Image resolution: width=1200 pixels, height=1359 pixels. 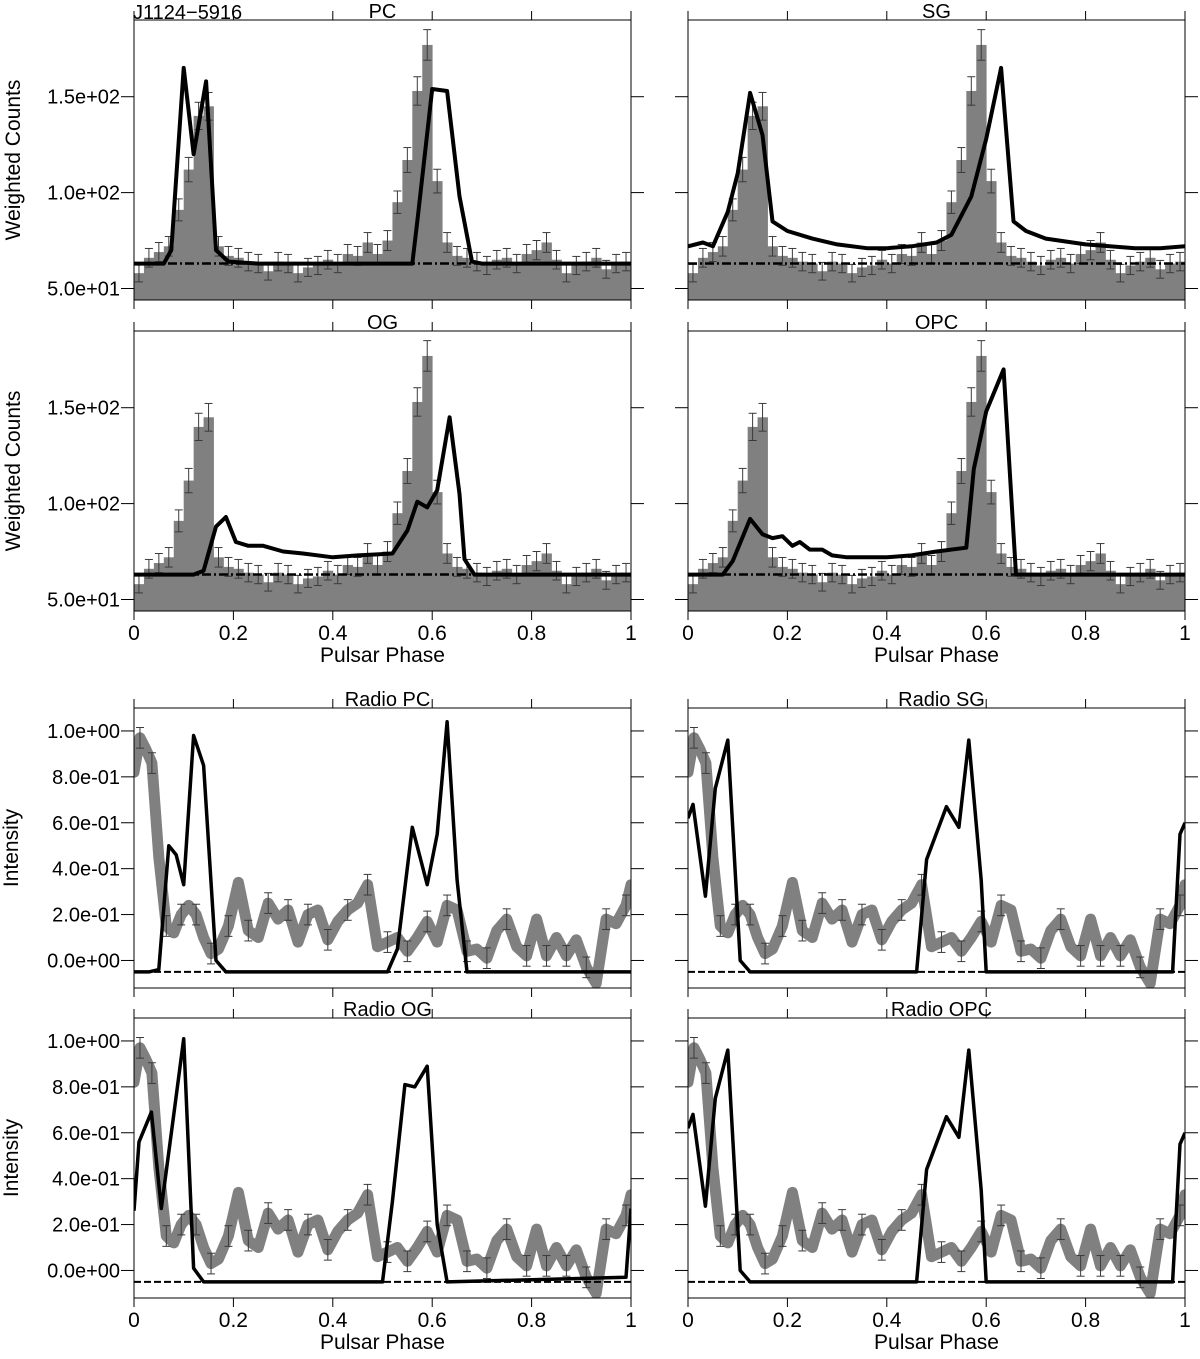 What do you see at coordinates (382, 1160) in the screenshot?
I see `model-radio-profile` at bounding box center [382, 1160].